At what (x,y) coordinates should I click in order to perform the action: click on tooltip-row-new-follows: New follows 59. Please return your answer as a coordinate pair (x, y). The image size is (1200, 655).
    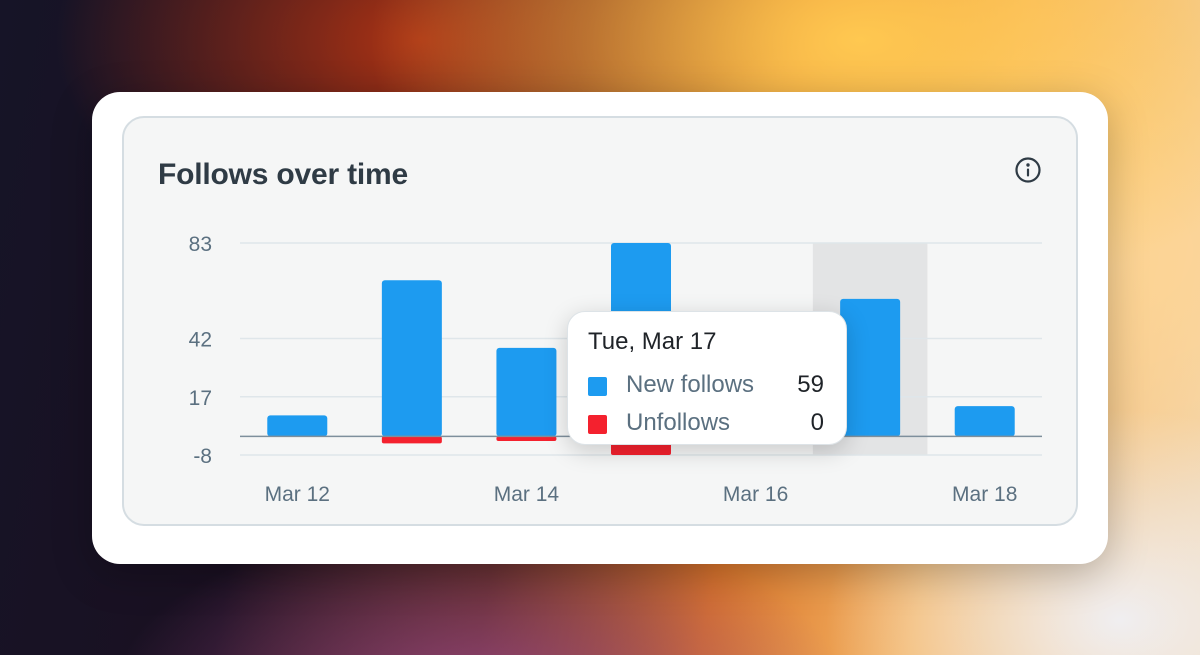
    Looking at the image, I should click on (708, 385).